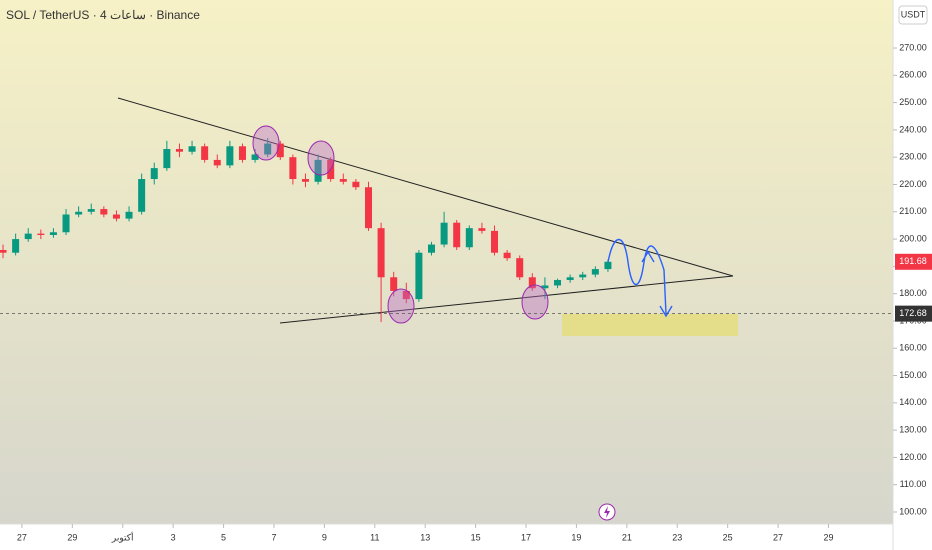  What do you see at coordinates (476, 537) in the screenshot?
I see `x-tick-label: 15` at bounding box center [476, 537].